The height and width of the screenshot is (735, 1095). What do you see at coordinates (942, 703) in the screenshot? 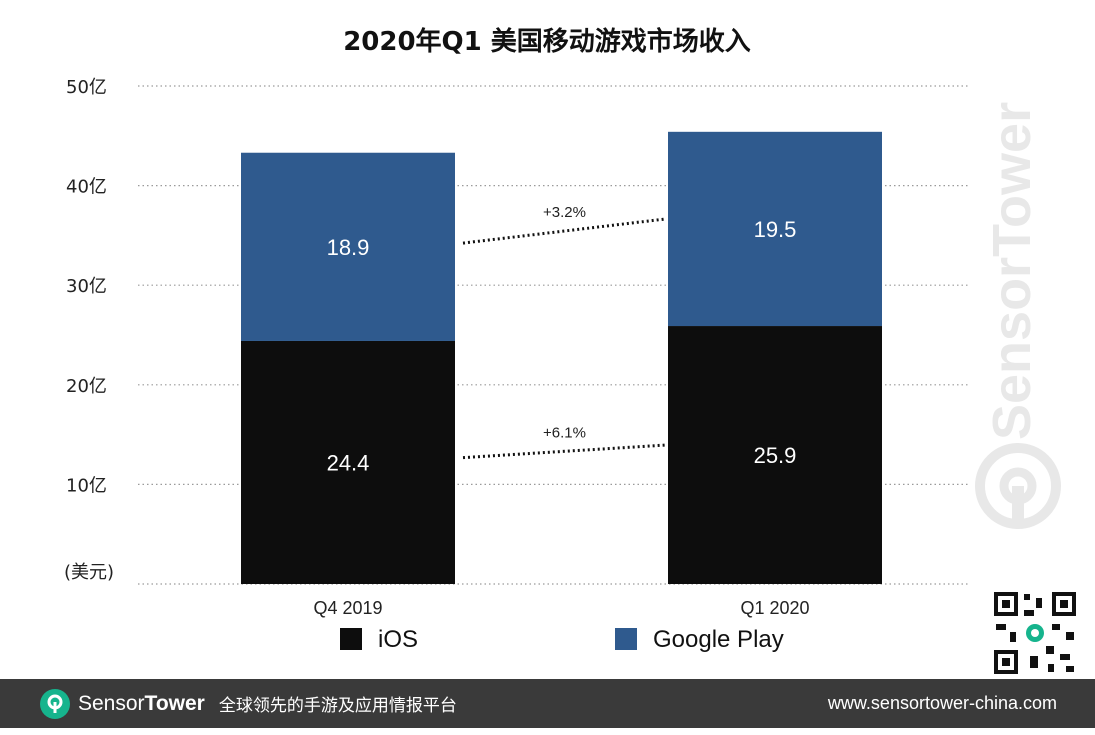
I see `footer-url: www.sensortower-china.com` at bounding box center [942, 703].